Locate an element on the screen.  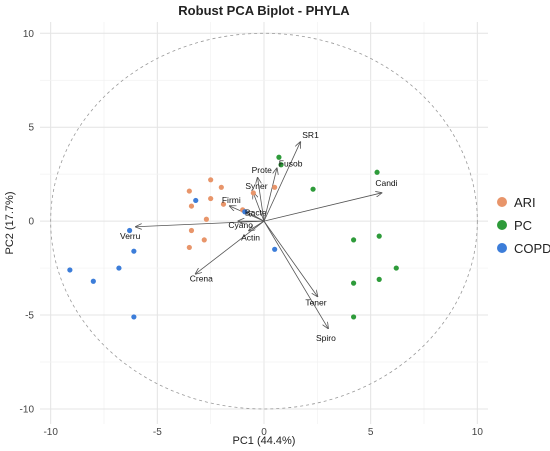
loading-label-tener: Tener is located at coordinates (315, 302).